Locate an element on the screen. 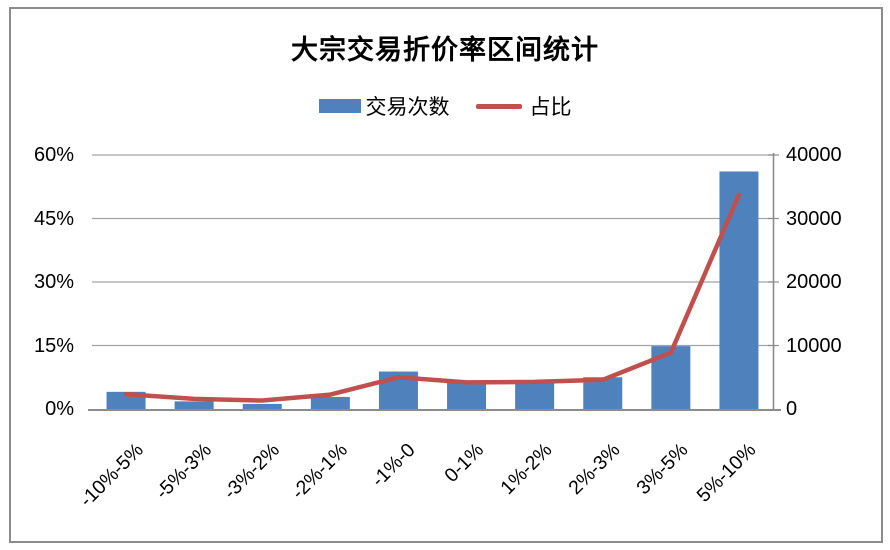  right-axis-tick-label: 40000 is located at coordinates (814, 155).